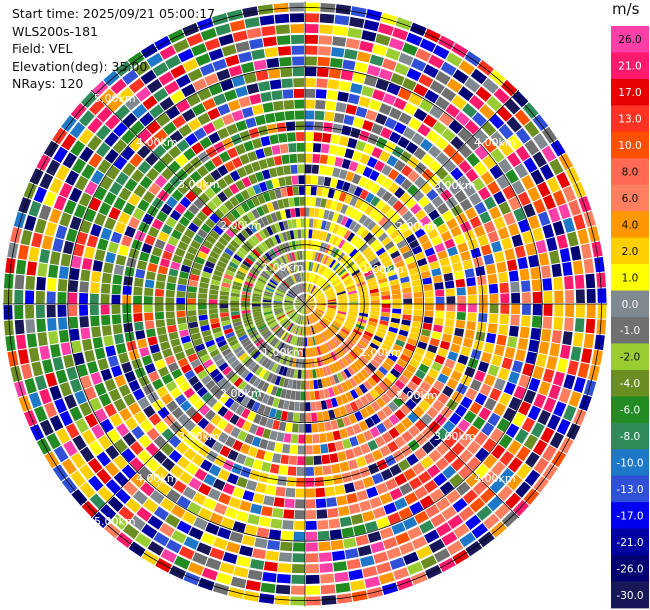  What do you see at coordinates (283, 352) in the screenshot?
I see `range-label-1km: 1.00km` at bounding box center [283, 352].